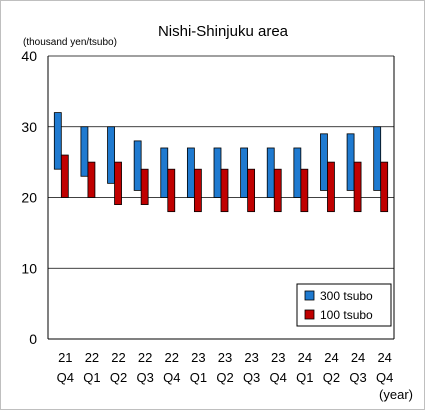 The image size is (425, 414). Describe the element at coordinates (164, 172) in the screenshot. I see `bar-300-tsubo-22-Q4` at that location.